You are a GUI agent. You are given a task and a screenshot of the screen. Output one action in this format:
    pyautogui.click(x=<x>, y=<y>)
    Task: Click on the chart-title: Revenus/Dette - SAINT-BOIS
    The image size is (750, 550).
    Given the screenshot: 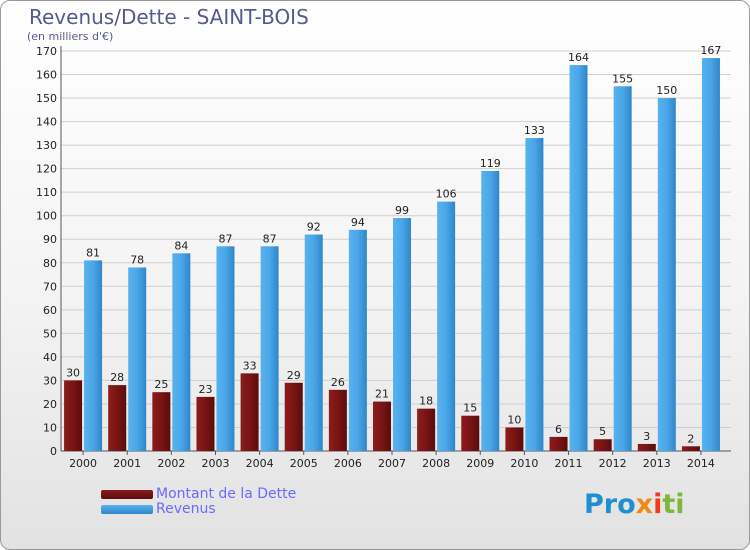 What is the action you would take?
    pyautogui.click(x=169, y=17)
    